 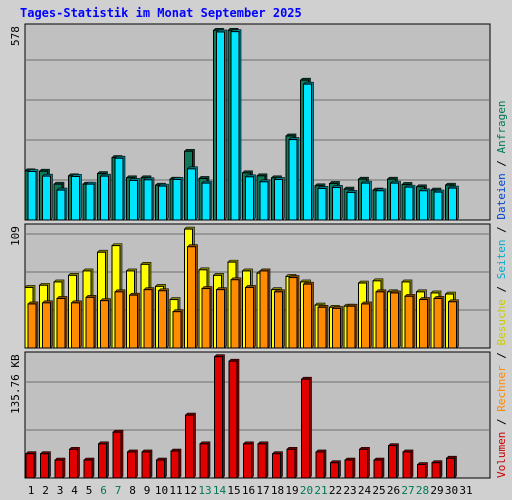 What do you see at coordinates (407, 490) in the screenshot?
I see `x-tick-label-day-27: 27` at bounding box center [407, 490].